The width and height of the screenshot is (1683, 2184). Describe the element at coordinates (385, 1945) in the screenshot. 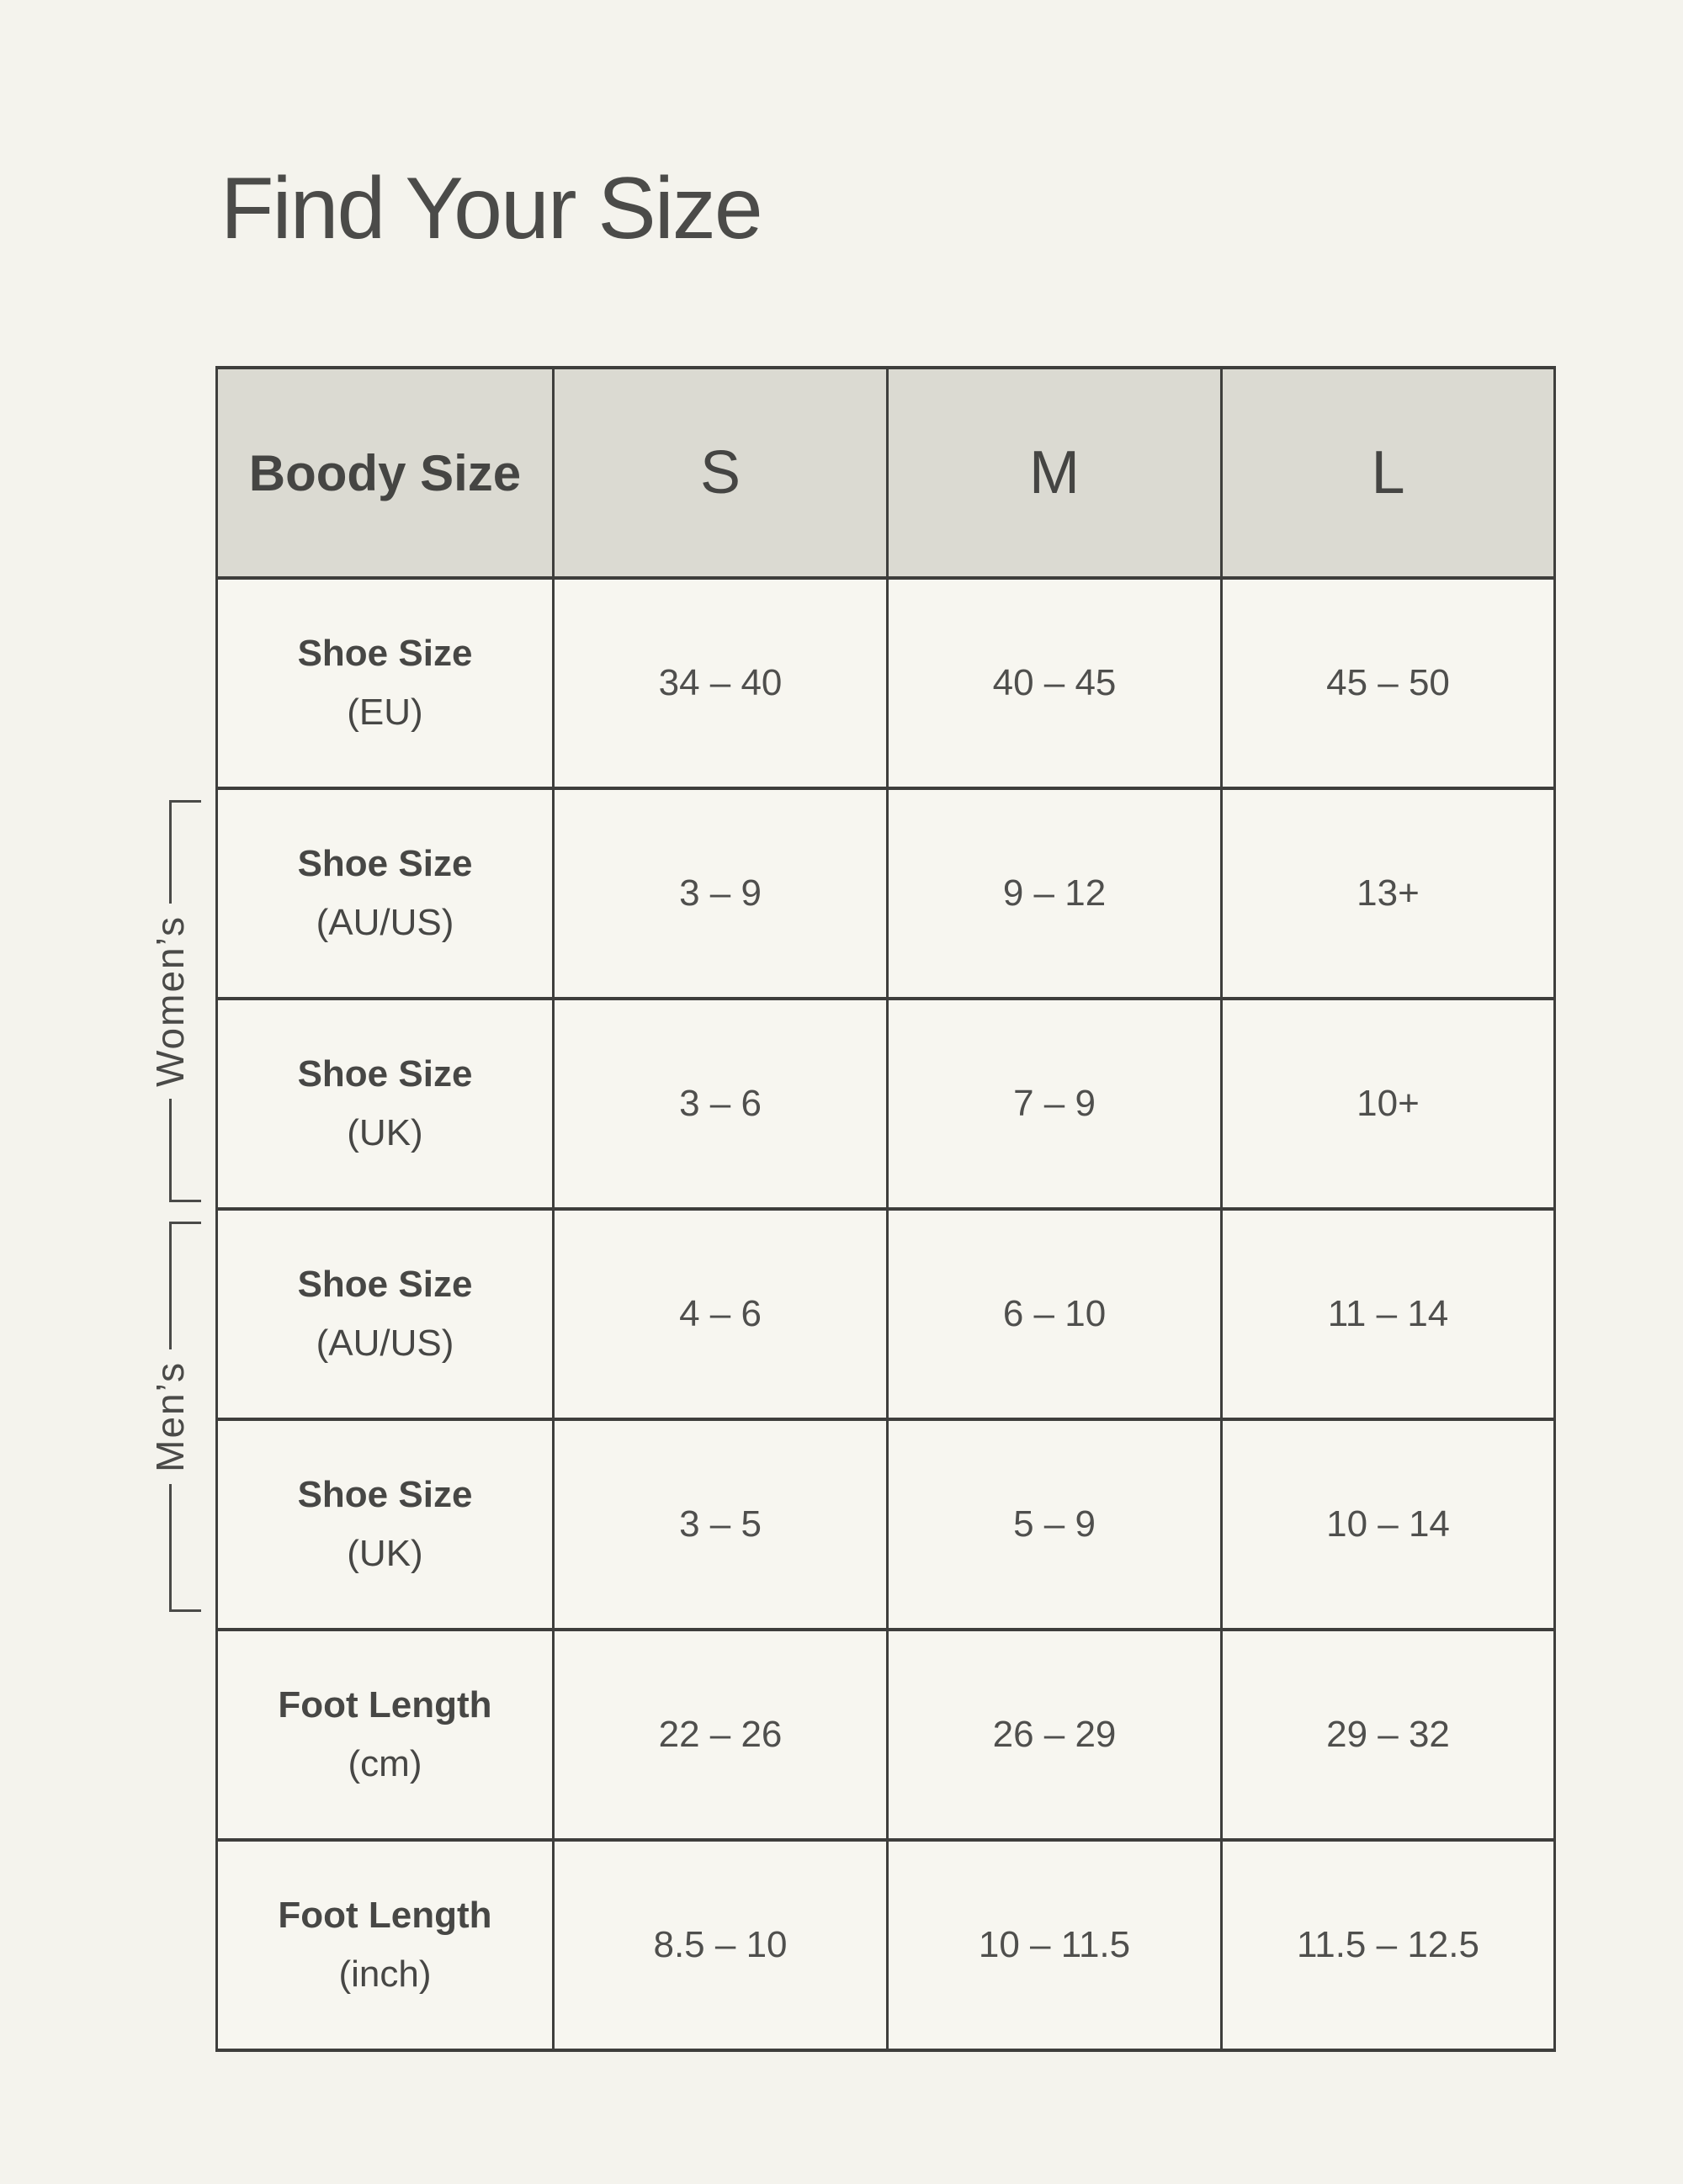

I see `row-label-cell: Foot Length (inch)` at that location.